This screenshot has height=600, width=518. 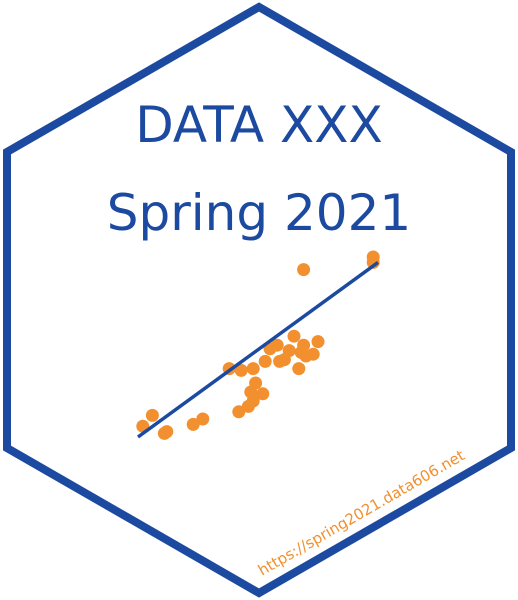 What do you see at coordinates (258, 349) in the screenshot?
I see `trend-line` at bounding box center [258, 349].